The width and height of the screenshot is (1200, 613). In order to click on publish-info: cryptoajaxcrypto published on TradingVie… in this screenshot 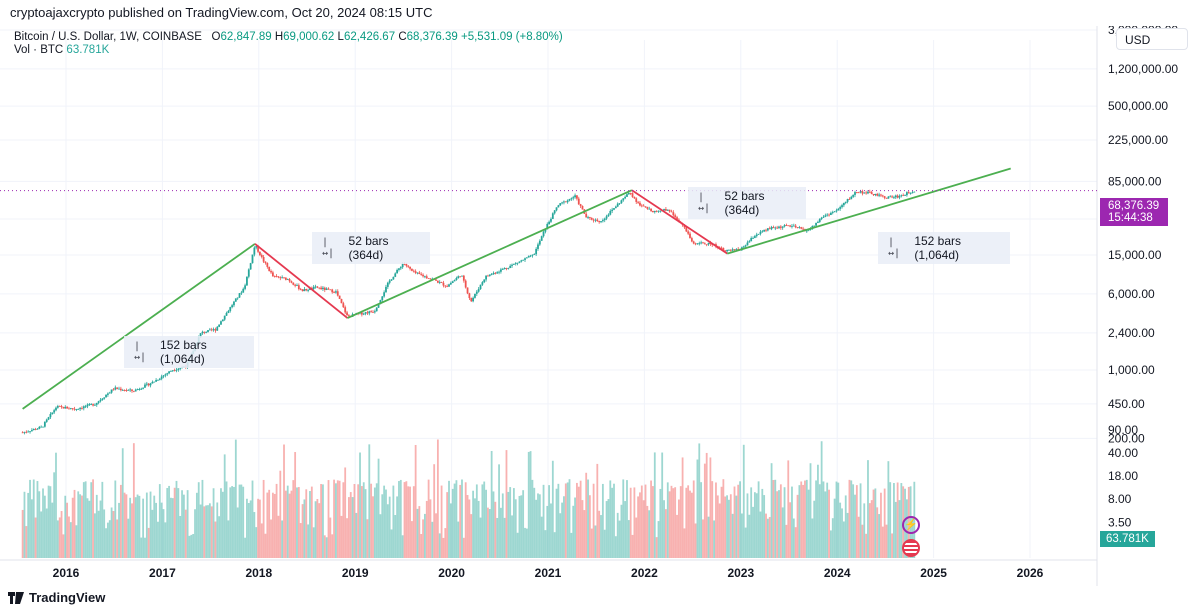, I will do `click(221, 12)`.